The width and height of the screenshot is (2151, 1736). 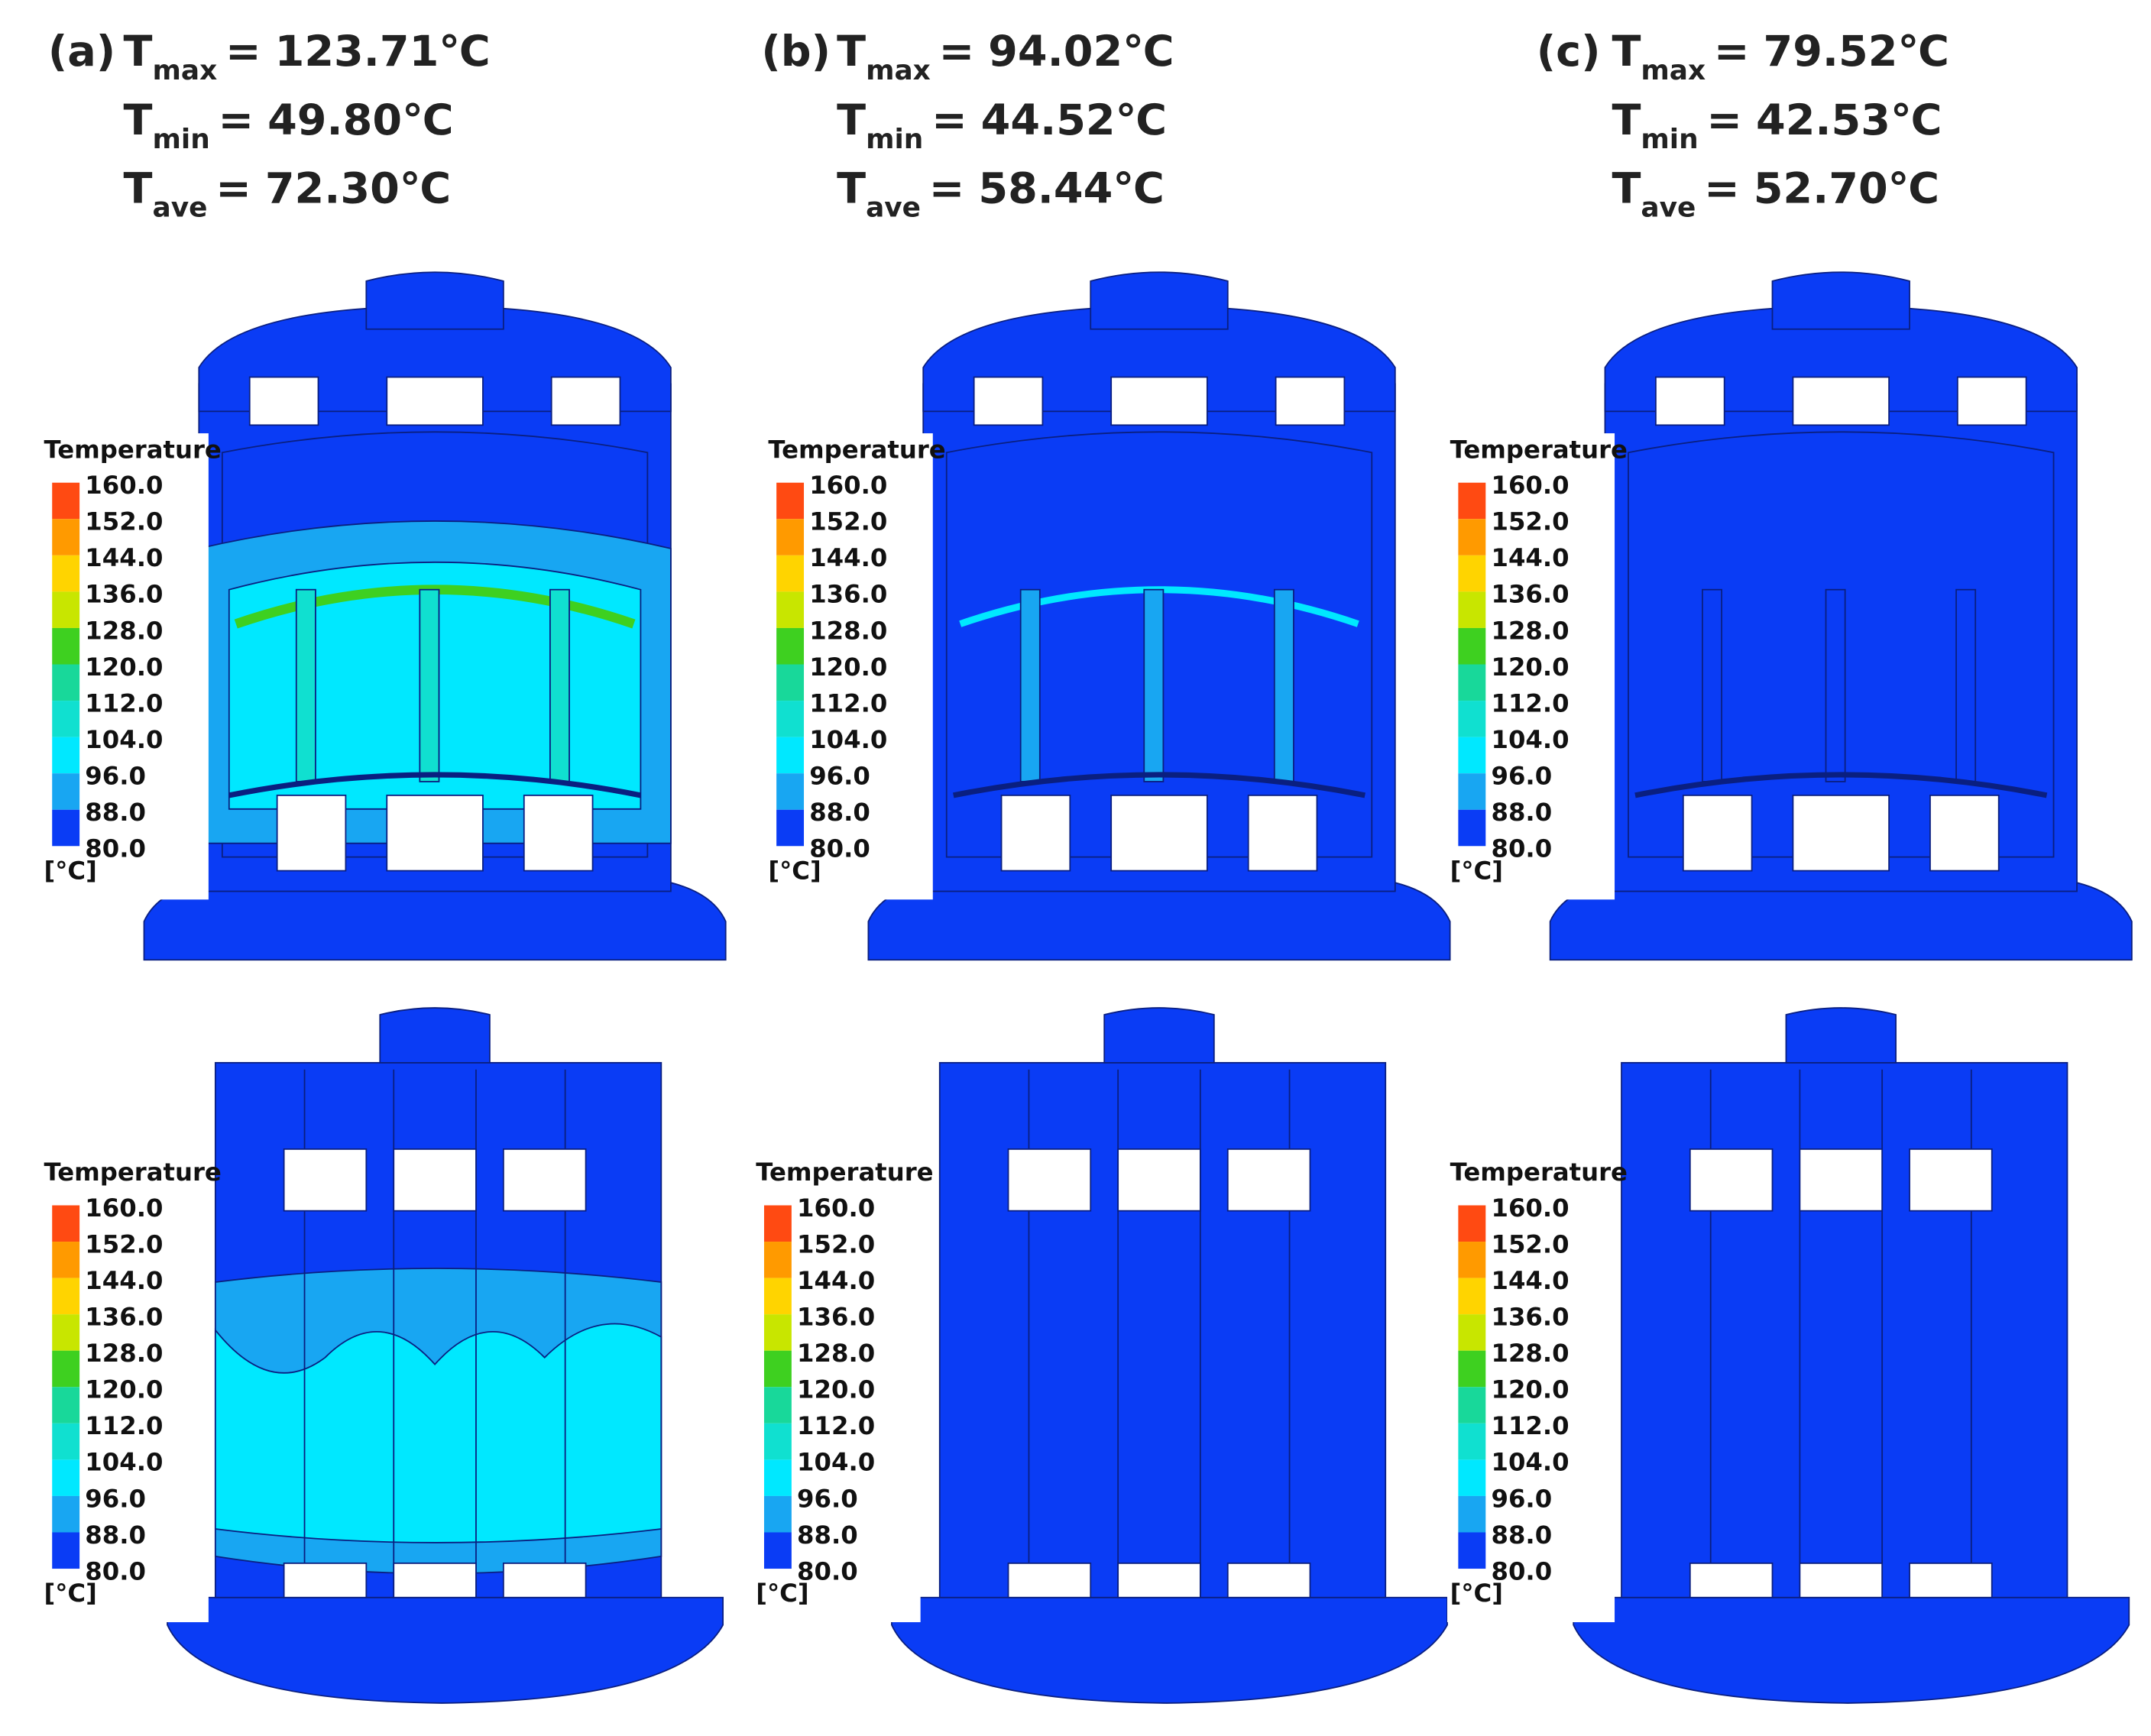 What do you see at coordinates (1002, 126) in the screenshot?
I see `stat-line: Tmin = 44.52℃` at bounding box center [1002, 126].